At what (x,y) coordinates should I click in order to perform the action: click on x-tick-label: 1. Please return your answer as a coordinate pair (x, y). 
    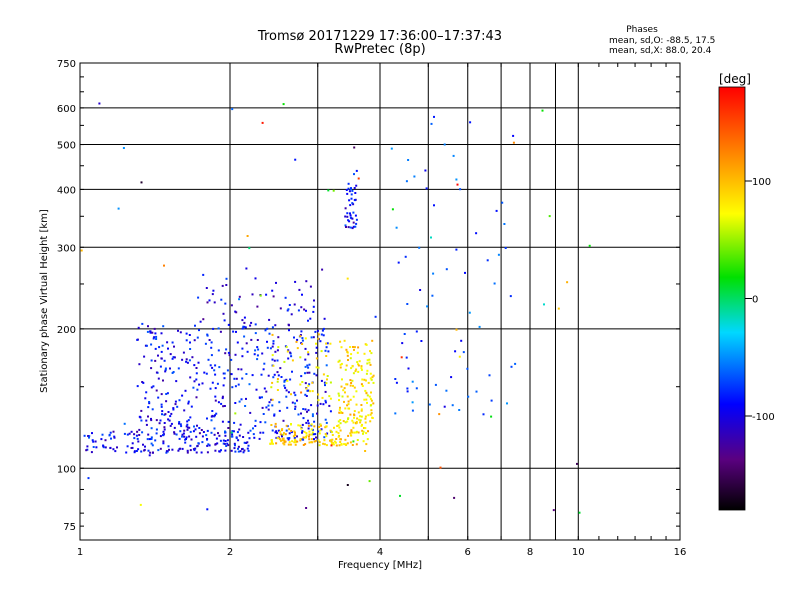
    Looking at the image, I should click on (80, 552).